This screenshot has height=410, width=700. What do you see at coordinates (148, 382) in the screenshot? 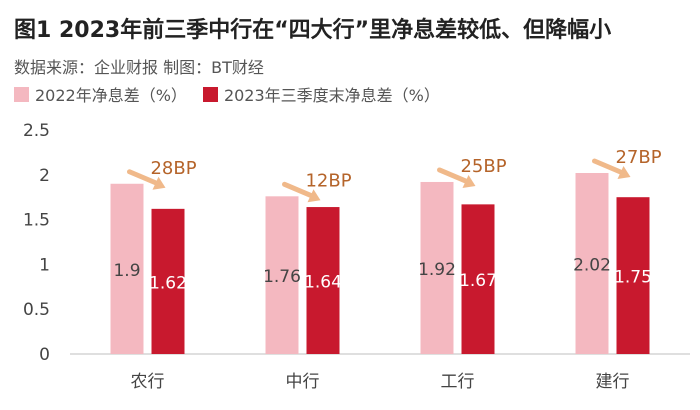
I see `x-tick-label: 农行` at bounding box center [148, 382].